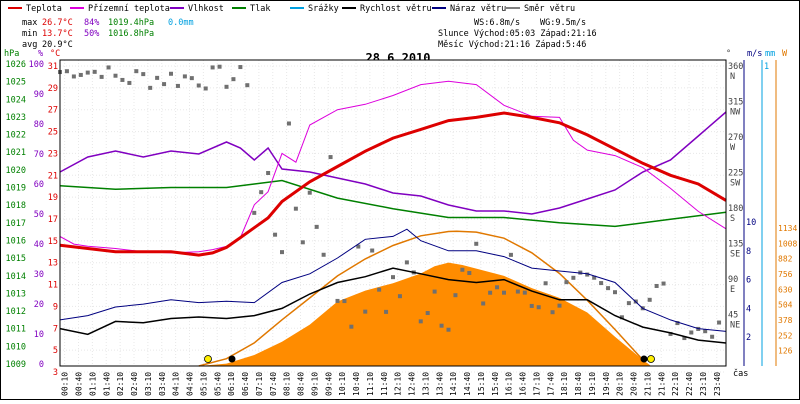 The height and width of the screenshot is (404, 800). What do you see at coordinates (260, 9) in the screenshot?
I see `legend-label: Tlak` at bounding box center [260, 9].